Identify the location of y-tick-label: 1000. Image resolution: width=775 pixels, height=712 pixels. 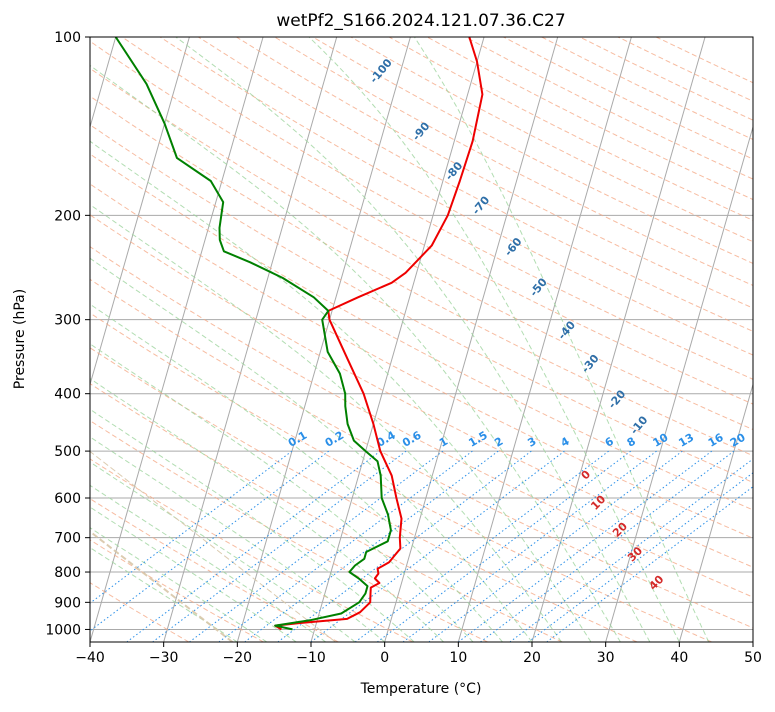
(63, 630).